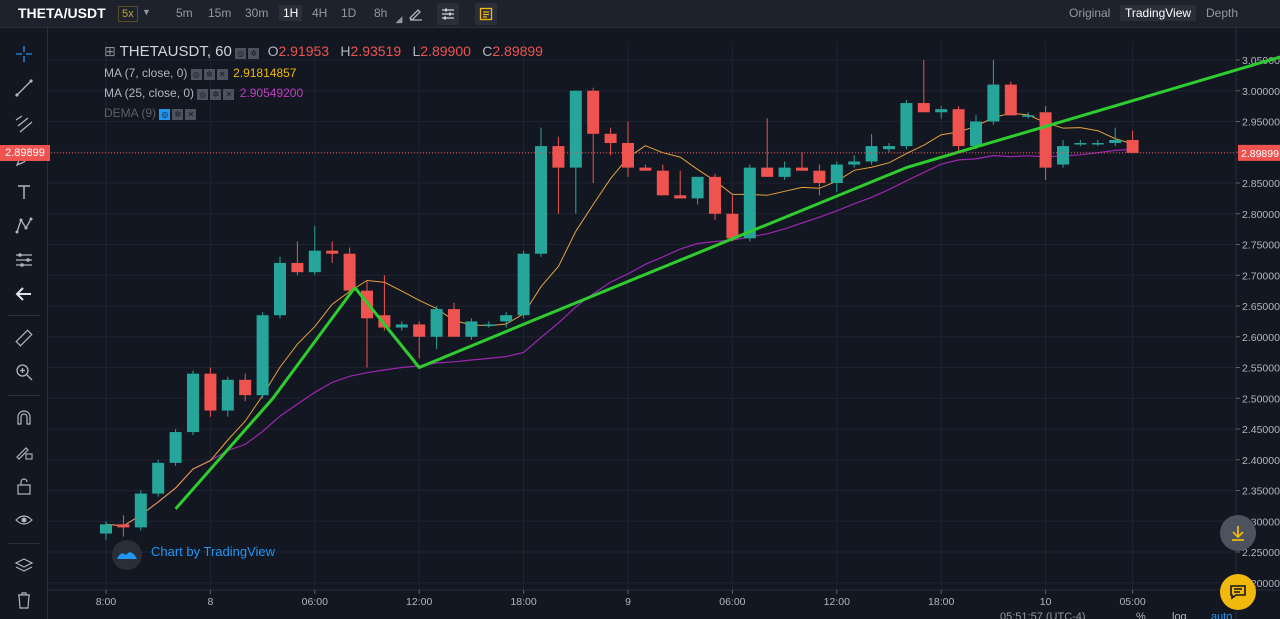 The image size is (1280, 619). What do you see at coordinates (1222, 13) in the screenshot?
I see `view-depth: Depth` at bounding box center [1222, 13].